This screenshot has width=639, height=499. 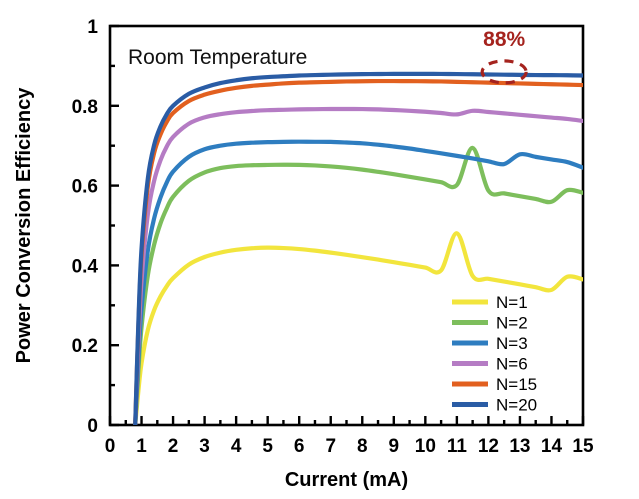 What do you see at coordinates (141, 446) in the screenshot?
I see `x-tick-label: 1` at bounding box center [141, 446].